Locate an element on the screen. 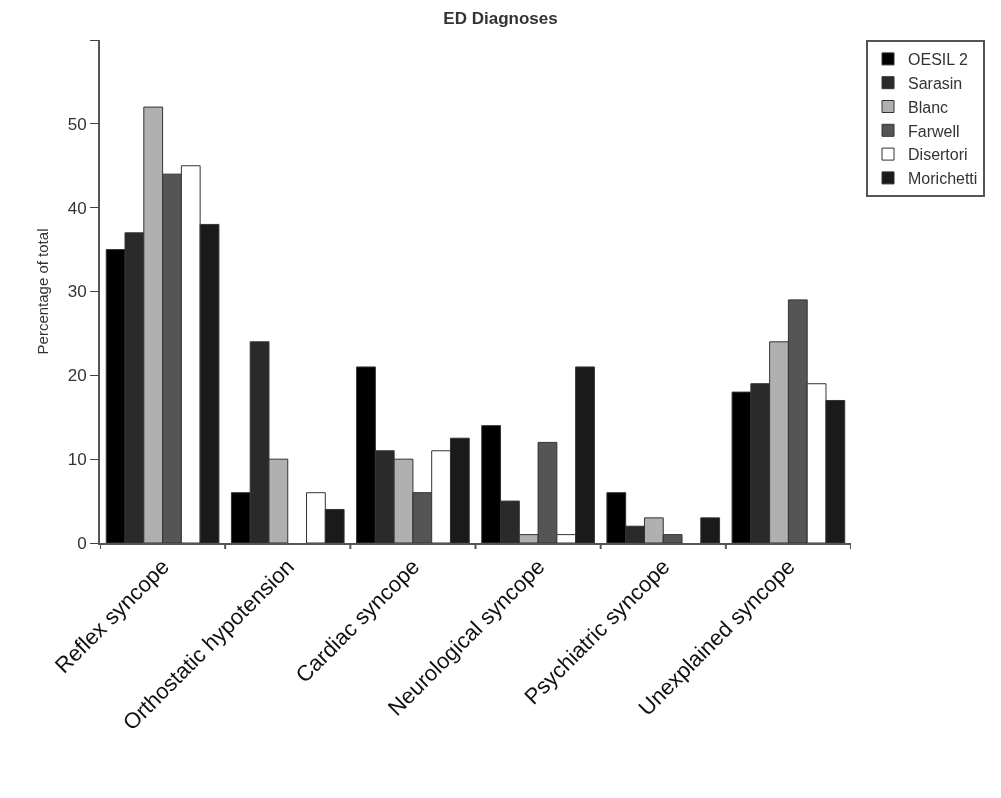  chart-title: ED Diagnoses is located at coordinates (500, 18).